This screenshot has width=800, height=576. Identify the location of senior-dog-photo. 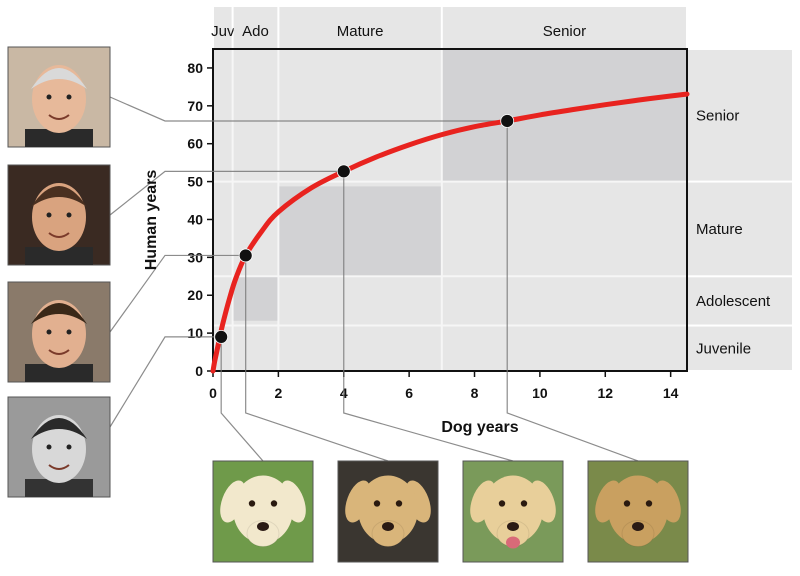
(638, 511).